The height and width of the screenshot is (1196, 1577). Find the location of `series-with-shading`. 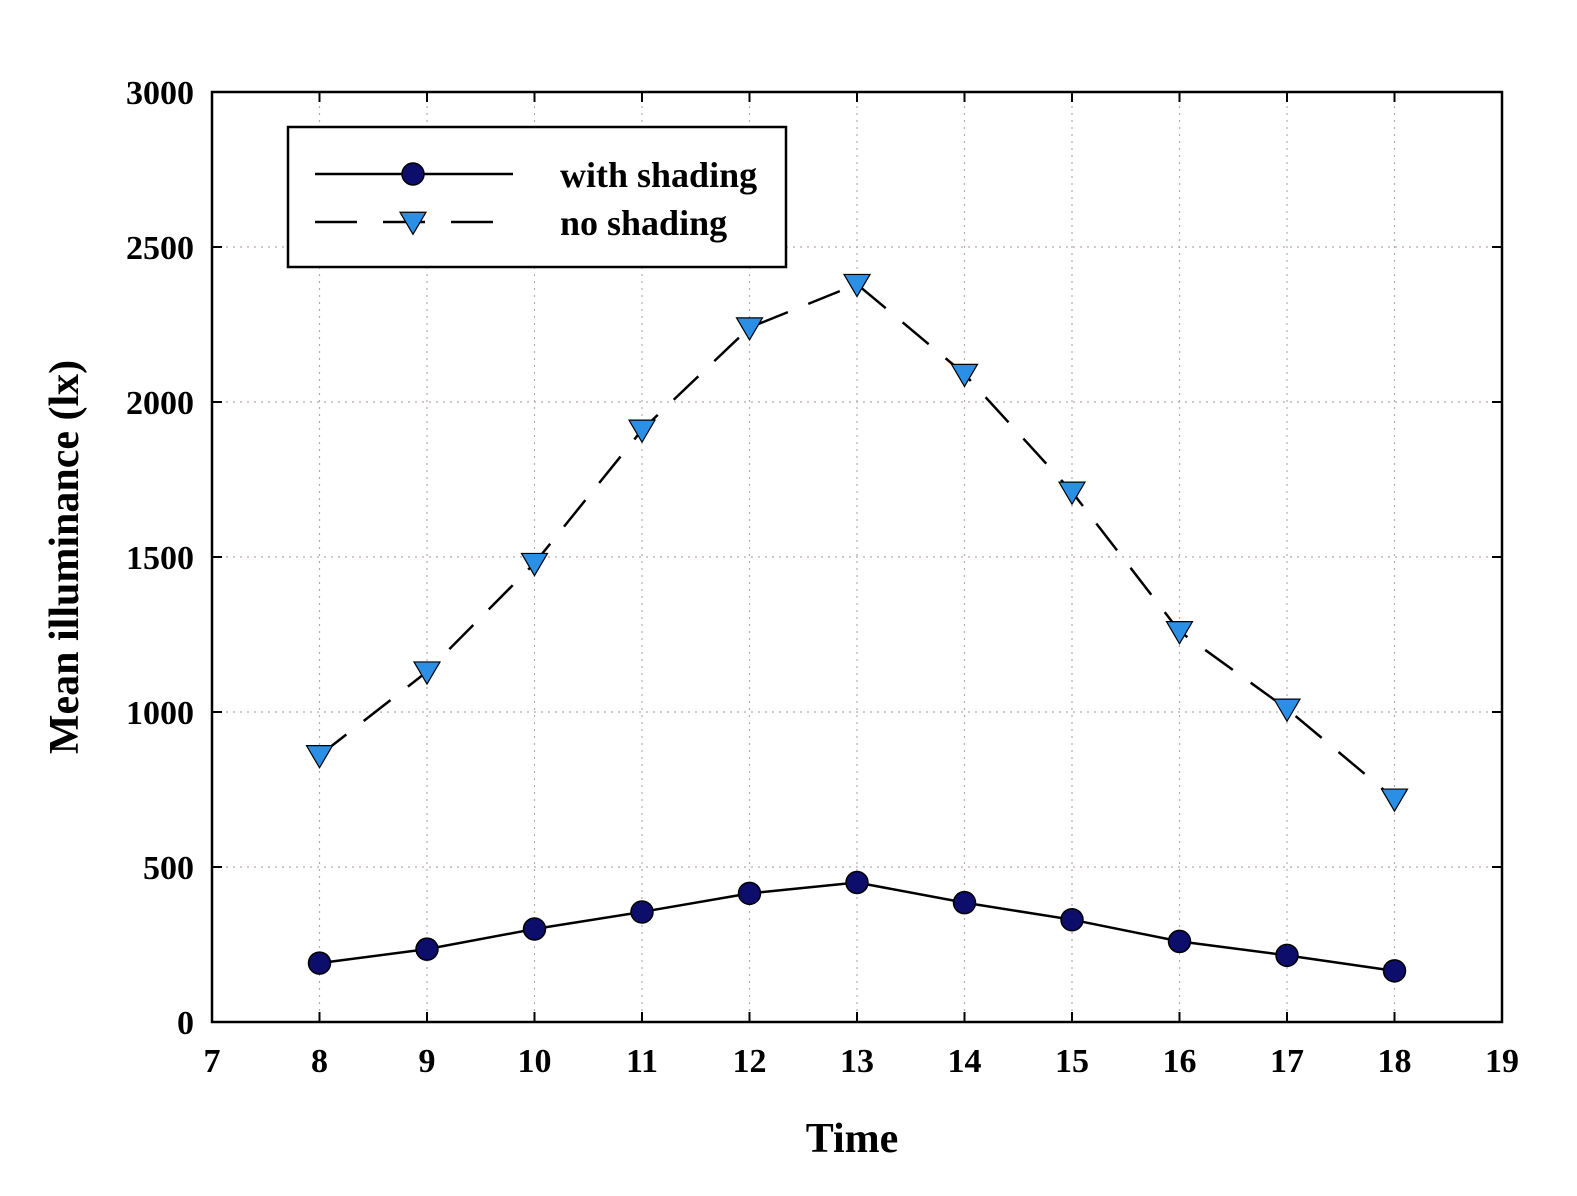

series-with-shading is located at coordinates (857, 926).